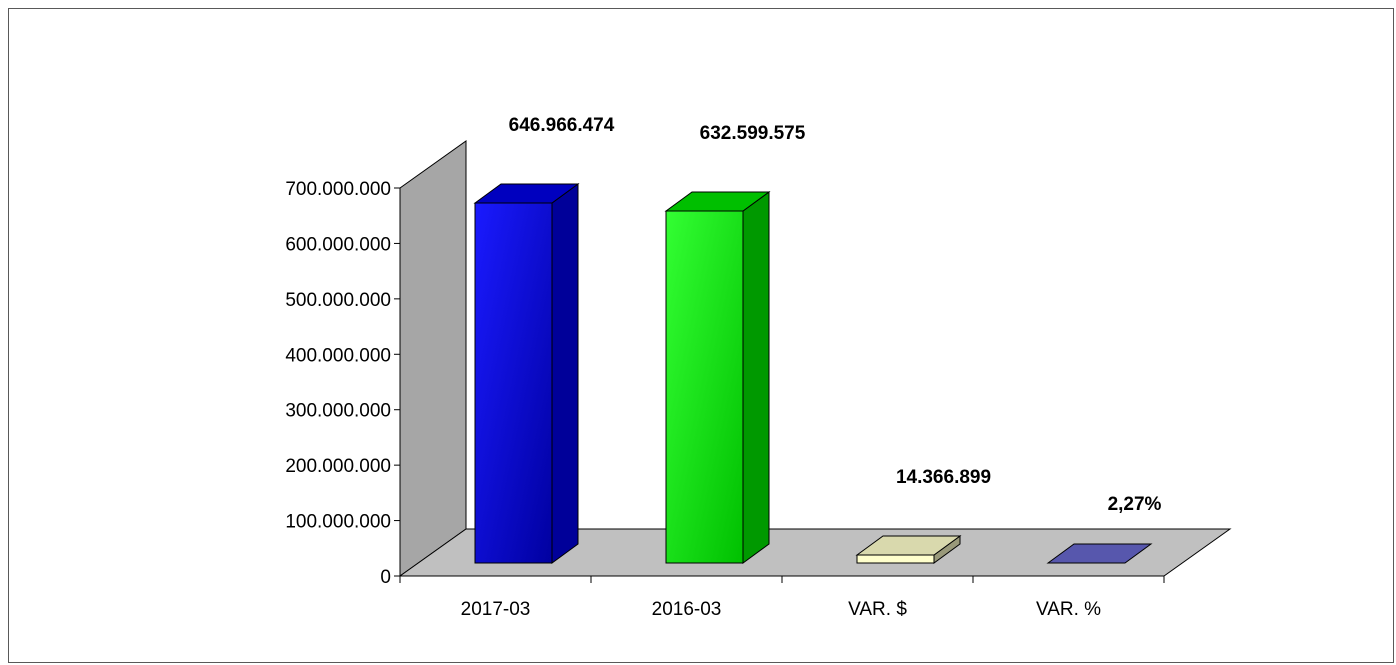 This screenshot has width=1396, height=665. What do you see at coordinates (338, 522) in the screenshot?
I see `y-tick-label: 100.000.000` at bounding box center [338, 522].